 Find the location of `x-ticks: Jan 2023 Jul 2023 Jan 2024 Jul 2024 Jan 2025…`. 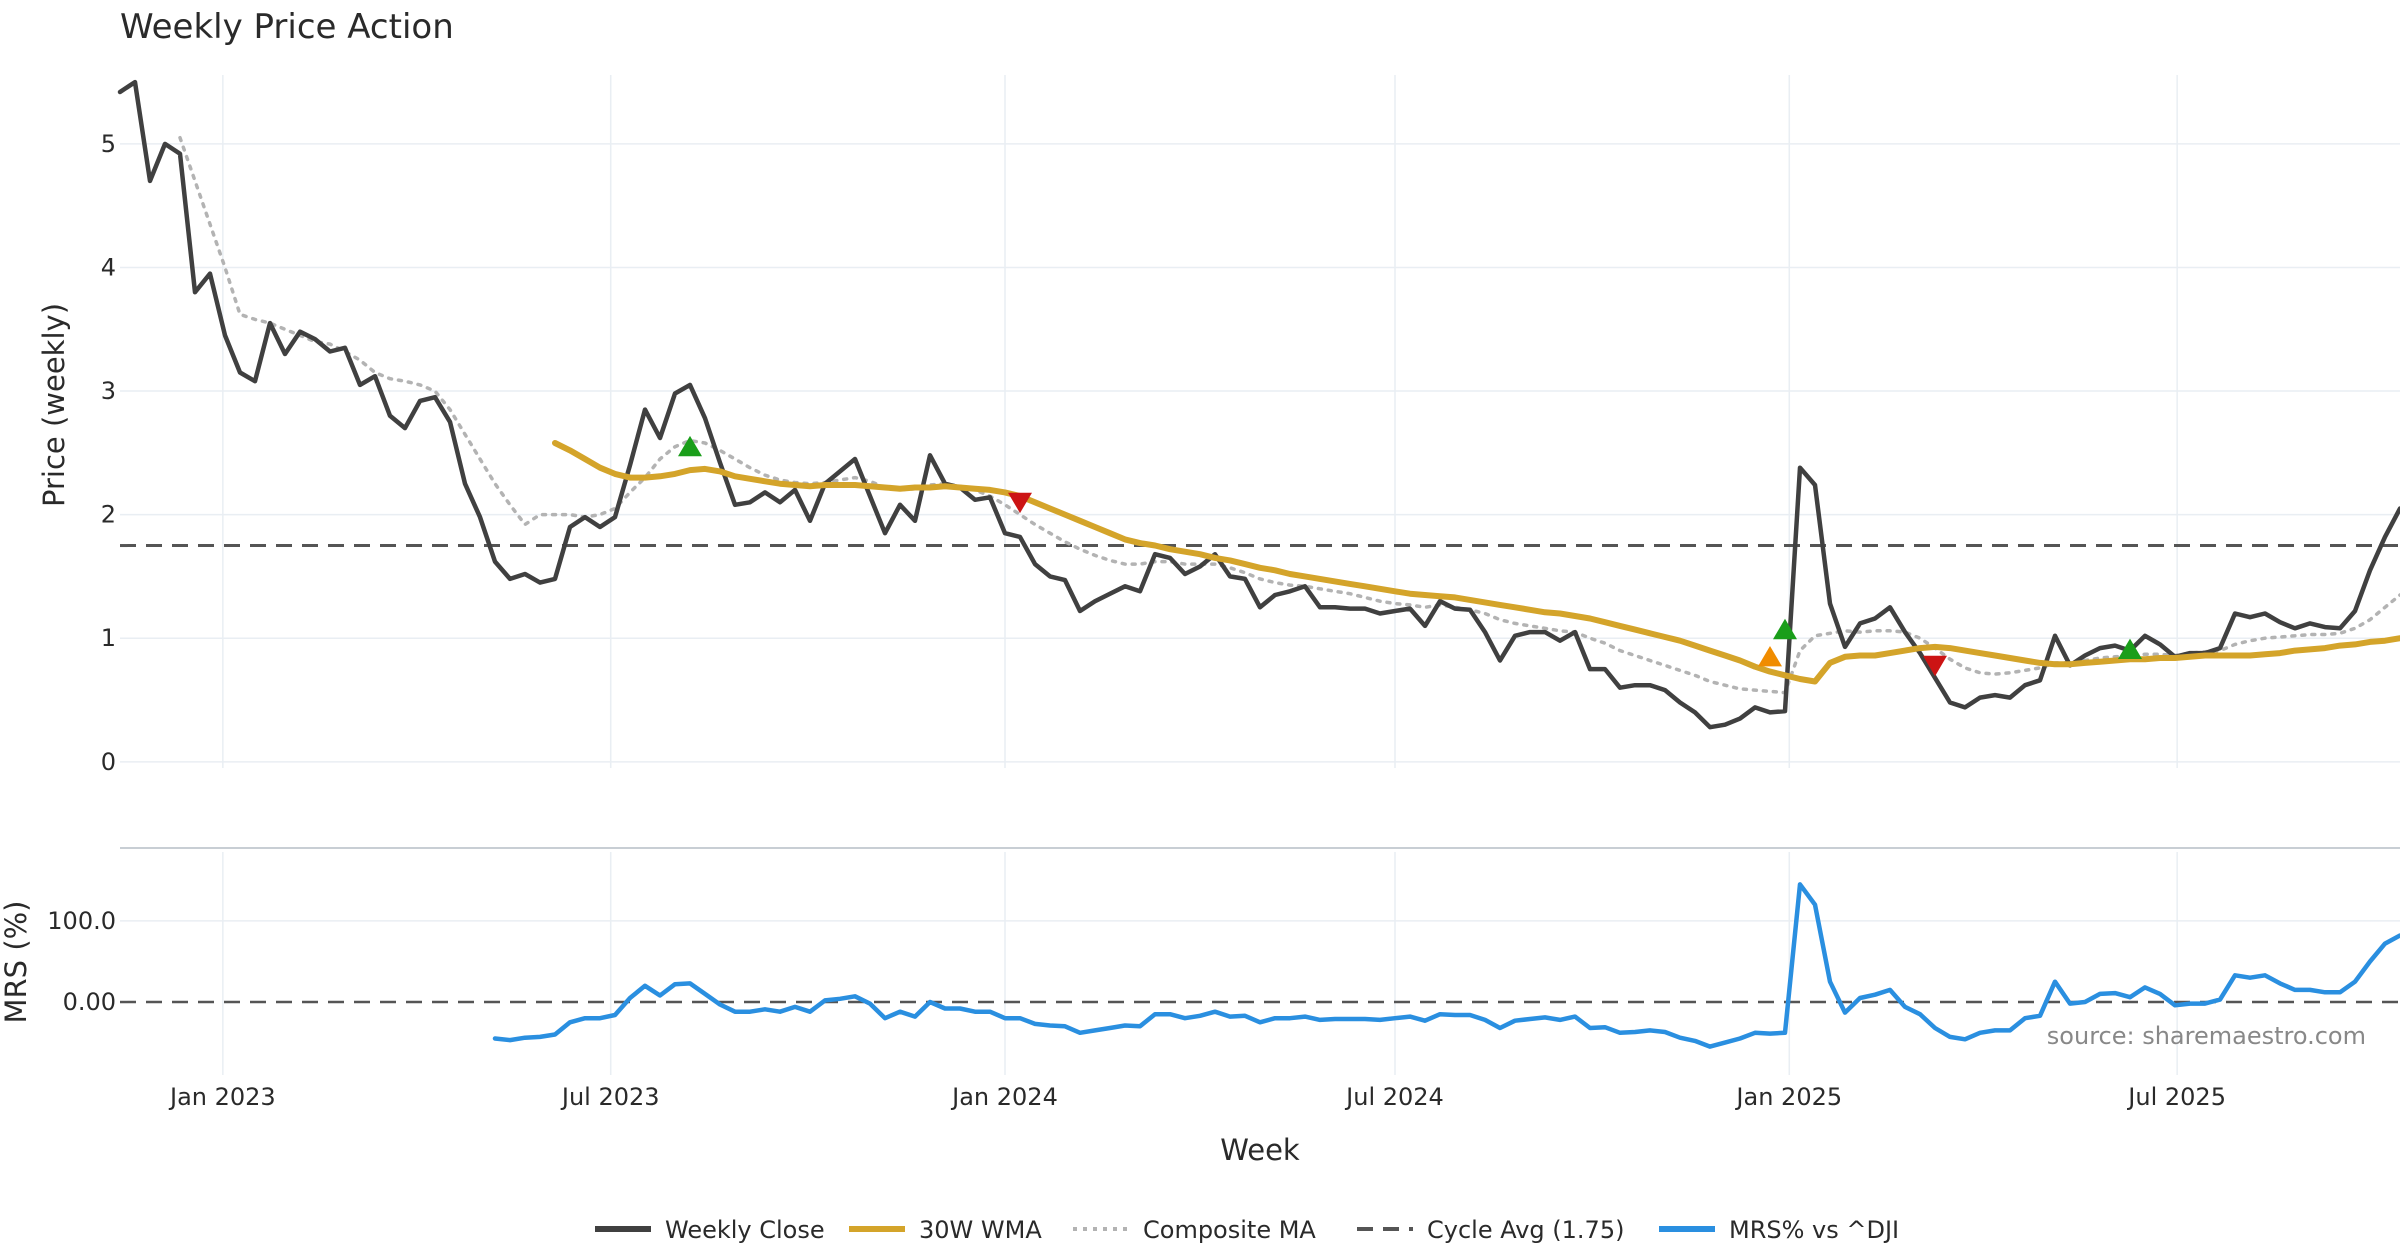

x-ticks: Jan 2023 Jul 2023 Jan 2024 Jul 2024 Jan 2025… is located at coordinates (1197, 1097).